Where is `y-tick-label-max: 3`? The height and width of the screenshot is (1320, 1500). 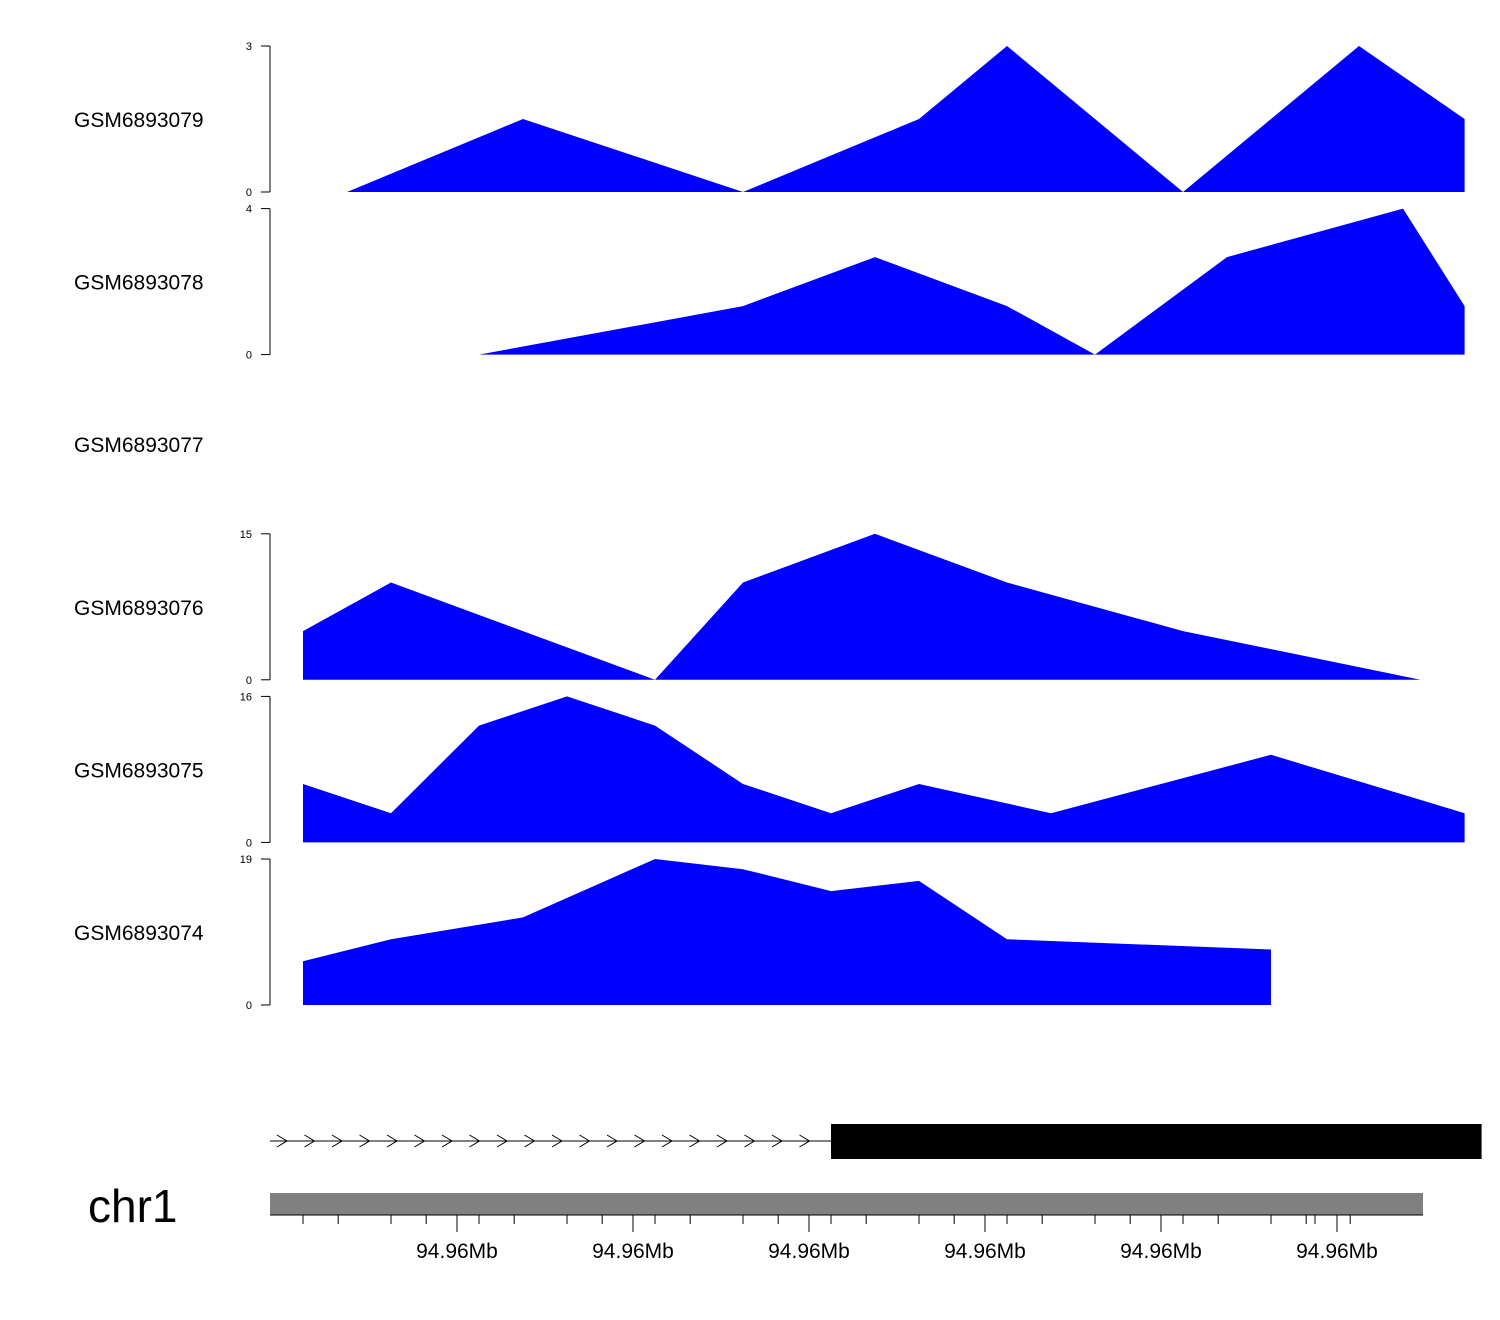 y-tick-label-max: 3 is located at coordinates (249, 47).